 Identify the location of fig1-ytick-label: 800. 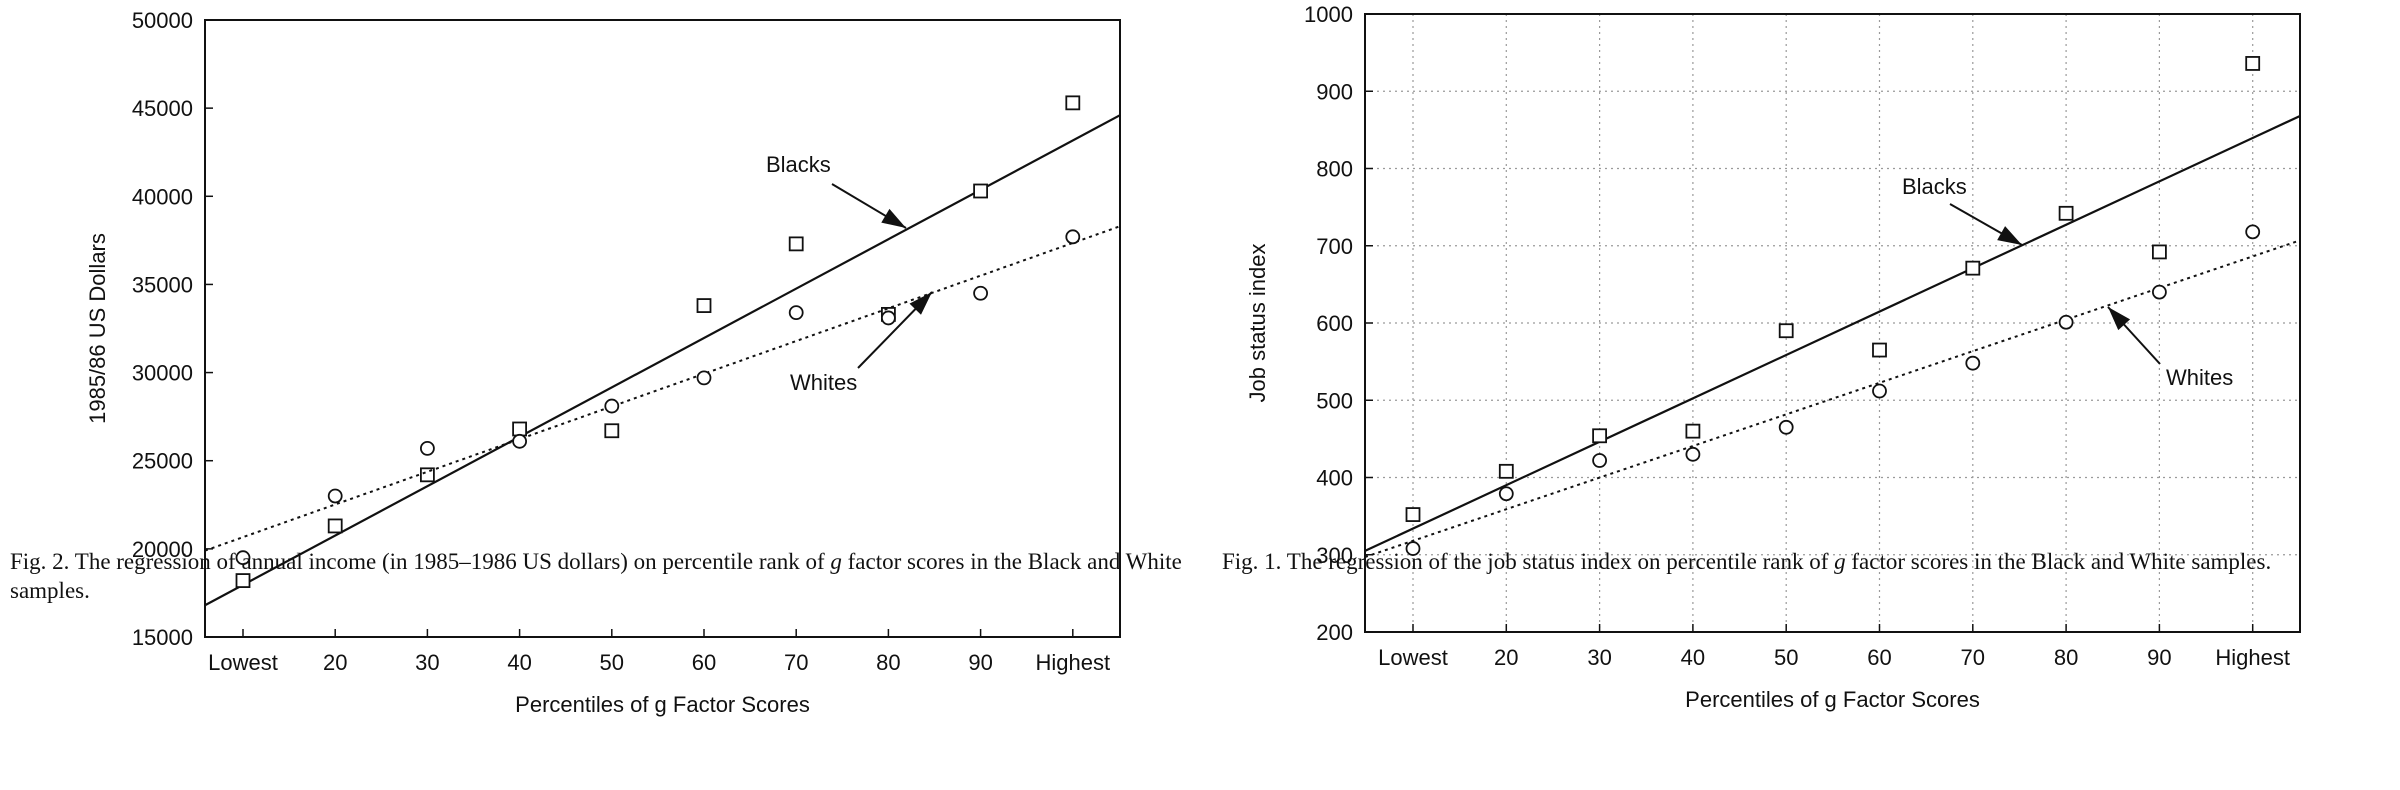
(1334, 169).